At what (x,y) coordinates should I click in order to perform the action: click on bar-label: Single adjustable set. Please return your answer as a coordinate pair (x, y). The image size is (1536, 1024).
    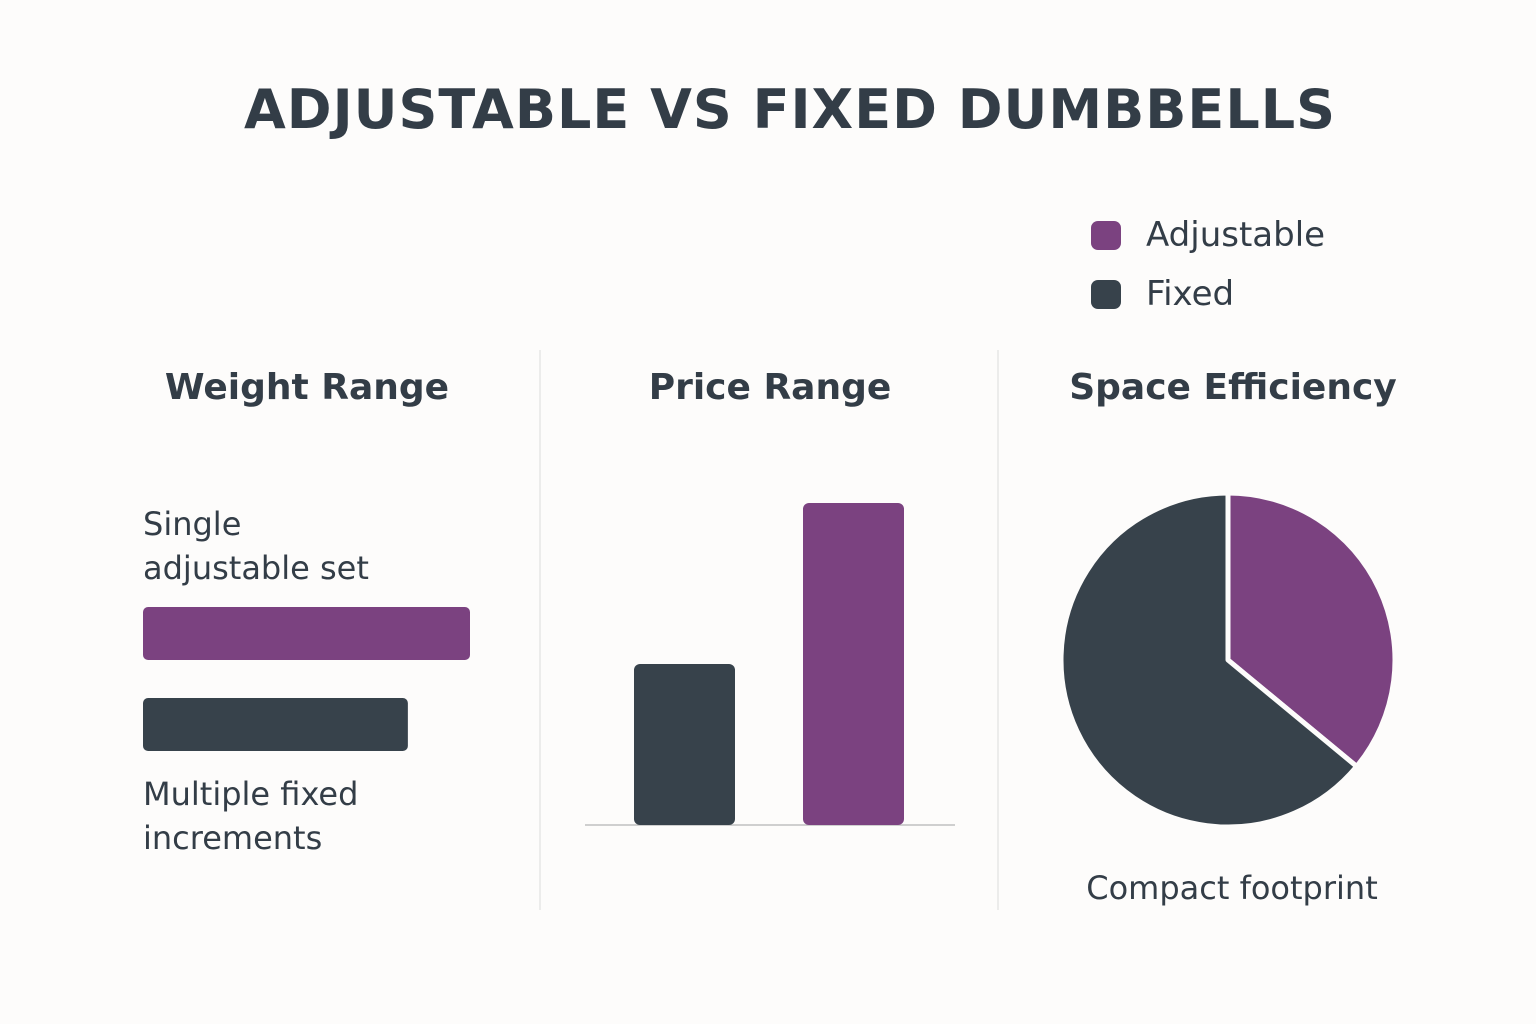
    Looking at the image, I should click on (256, 546).